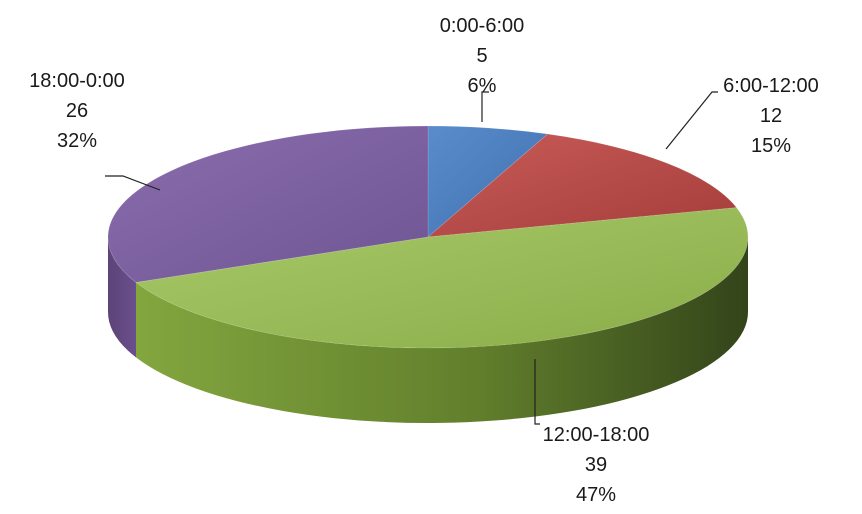  What do you see at coordinates (537, 392) in the screenshot?
I see `leader-line-12:00-18:00` at bounding box center [537, 392].